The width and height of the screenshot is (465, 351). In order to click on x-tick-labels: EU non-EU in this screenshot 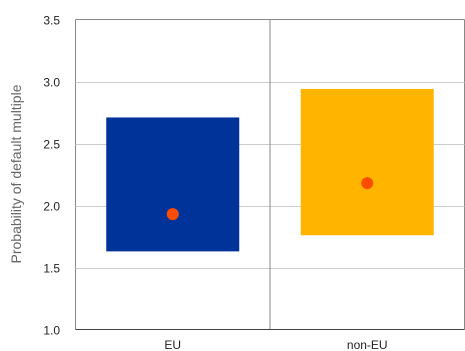, I will do `click(275, 344)`.